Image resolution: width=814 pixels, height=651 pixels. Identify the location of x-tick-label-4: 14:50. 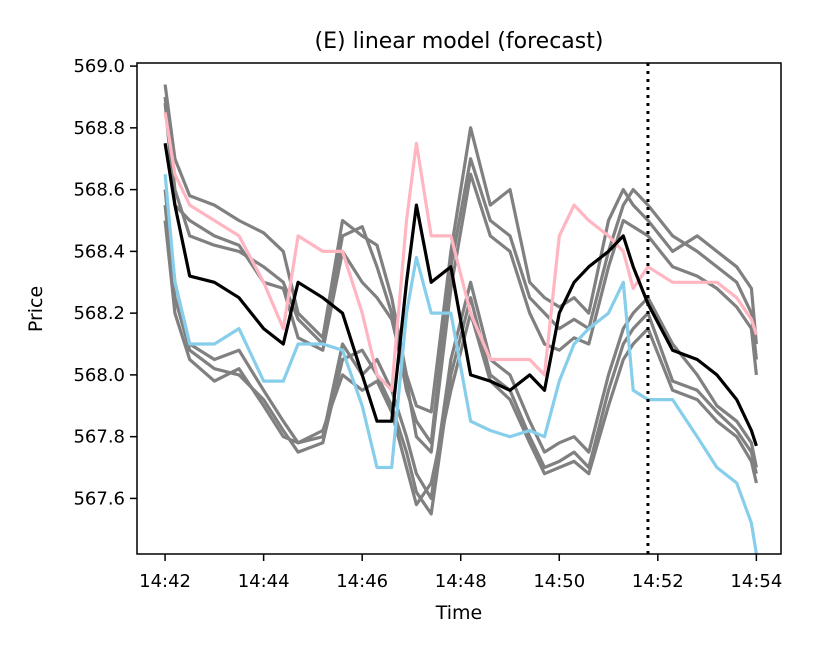
(559, 581).